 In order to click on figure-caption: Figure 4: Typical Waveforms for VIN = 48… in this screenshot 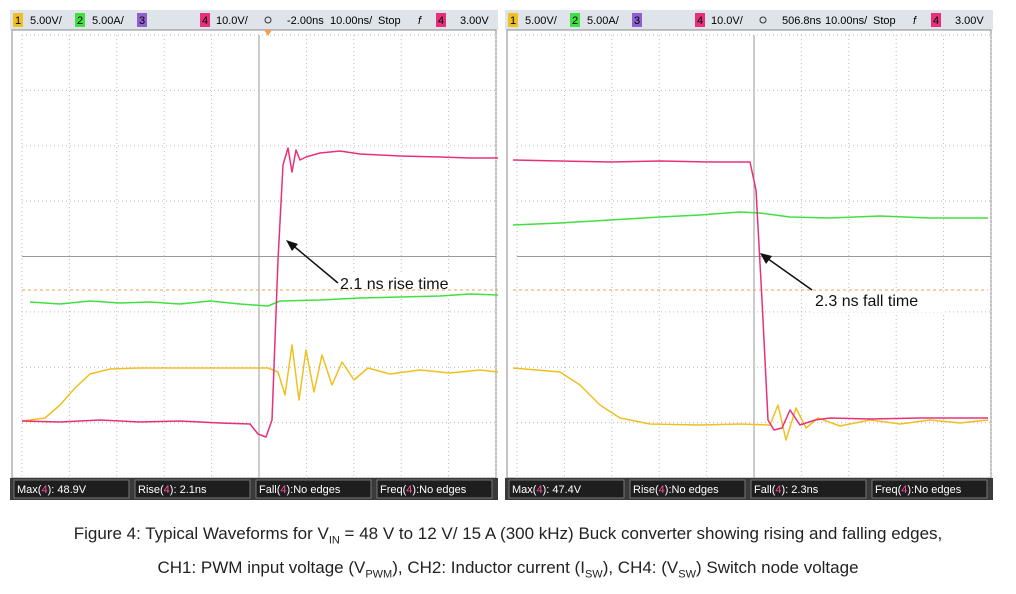, I will do `click(508, 554)`.